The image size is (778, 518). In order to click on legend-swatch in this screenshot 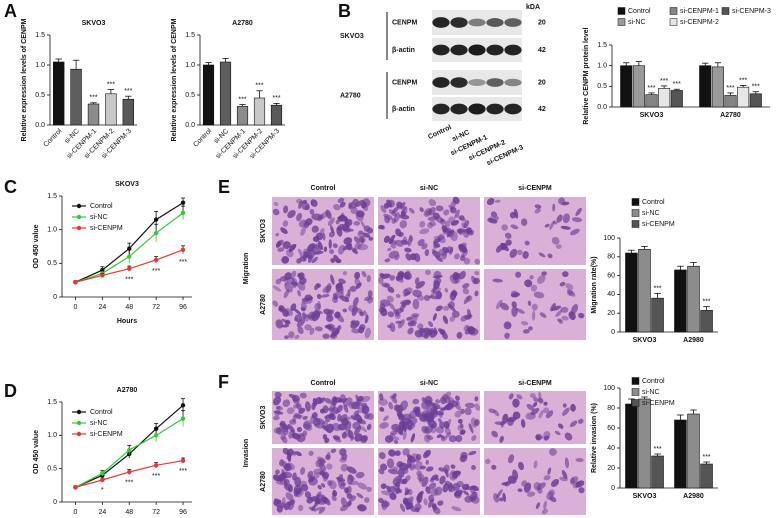, I will do `click(621, 11)`.